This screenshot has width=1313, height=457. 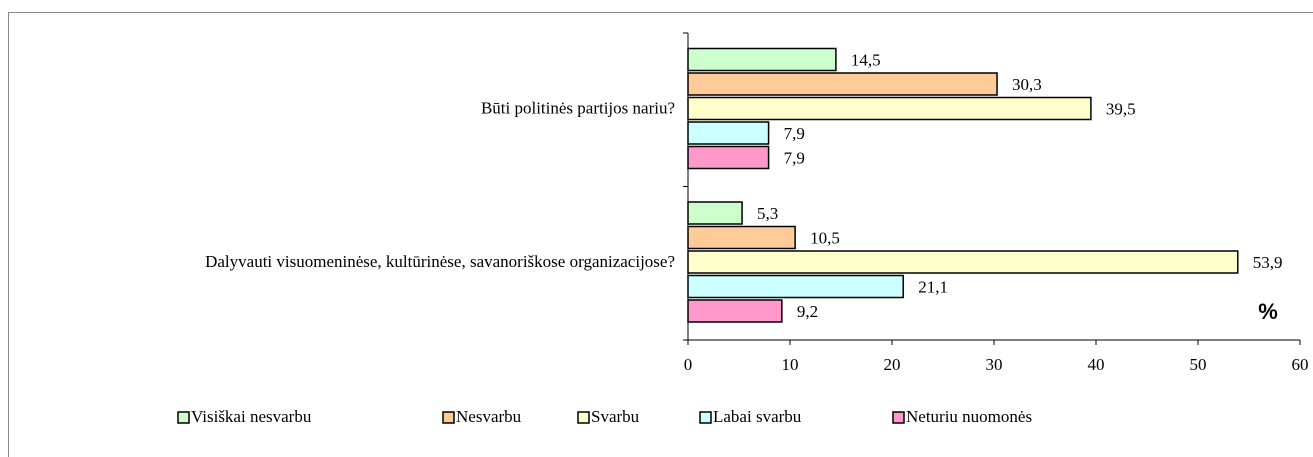 I want to click on value-label: 5,3, so click(x=767, y=213).